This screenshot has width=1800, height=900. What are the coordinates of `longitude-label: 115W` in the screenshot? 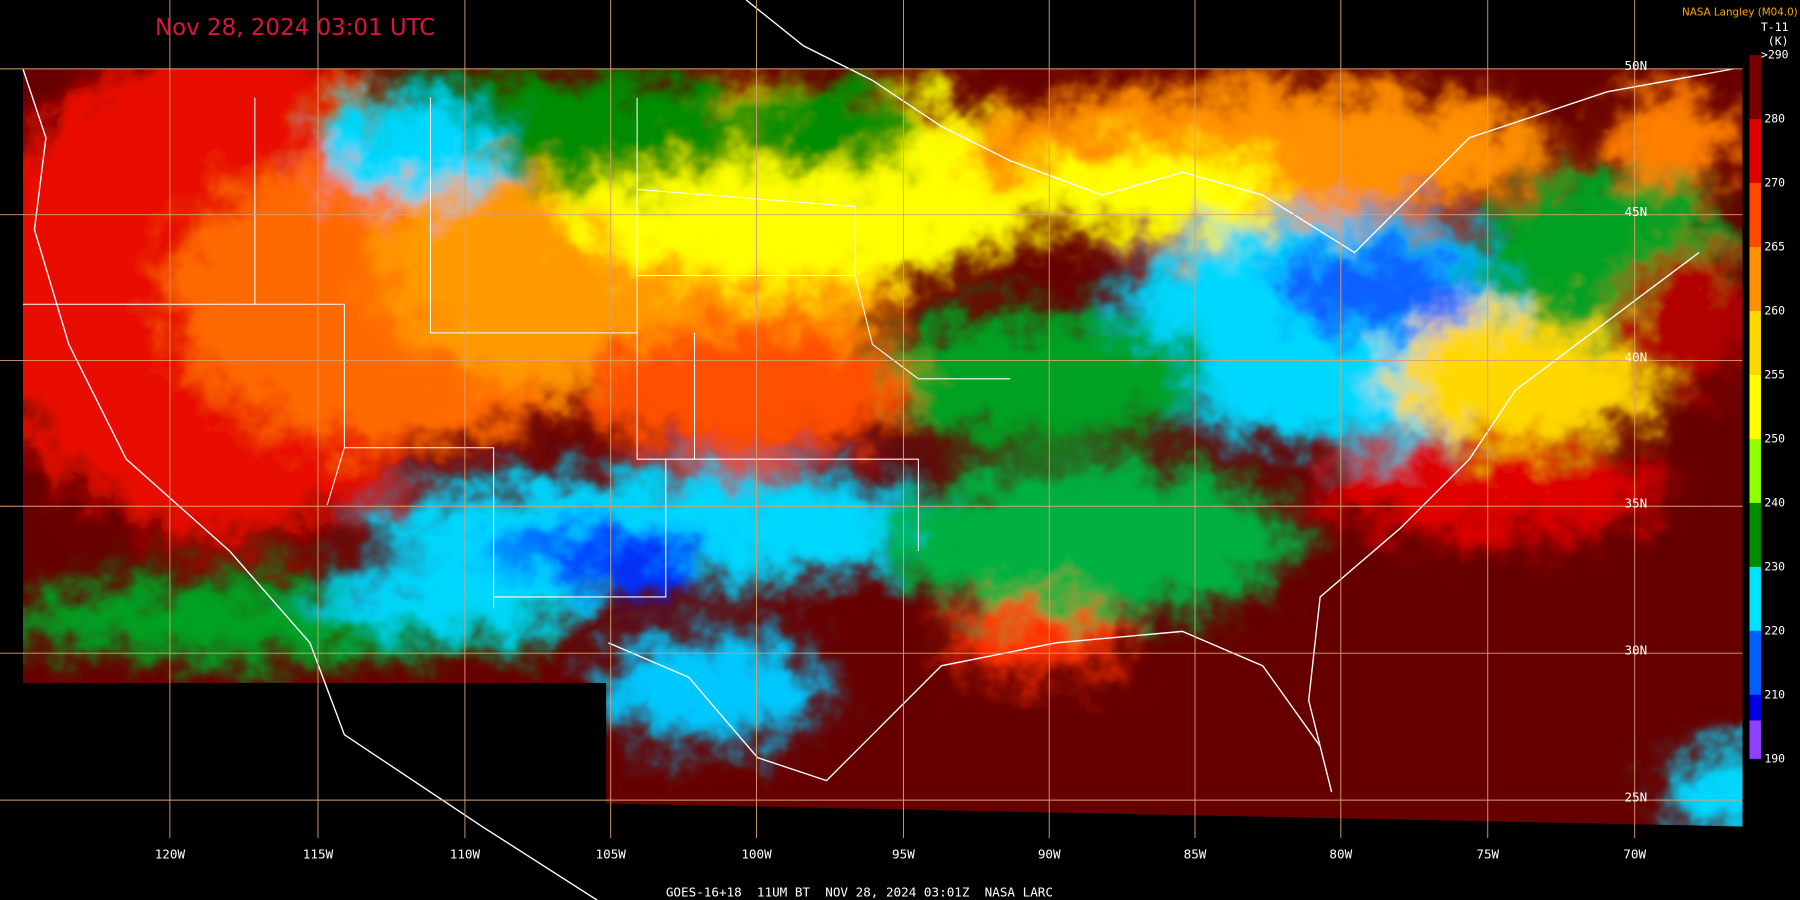 It's located at (318, 854).